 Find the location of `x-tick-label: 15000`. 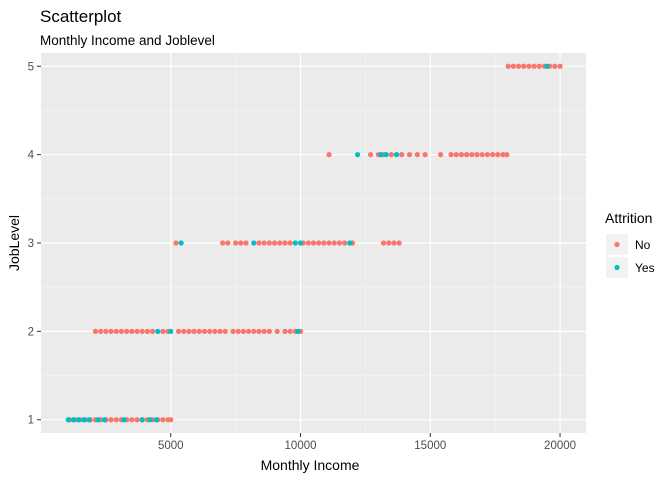

x-tick-label: 15000 is located at coordinates (430, 446).